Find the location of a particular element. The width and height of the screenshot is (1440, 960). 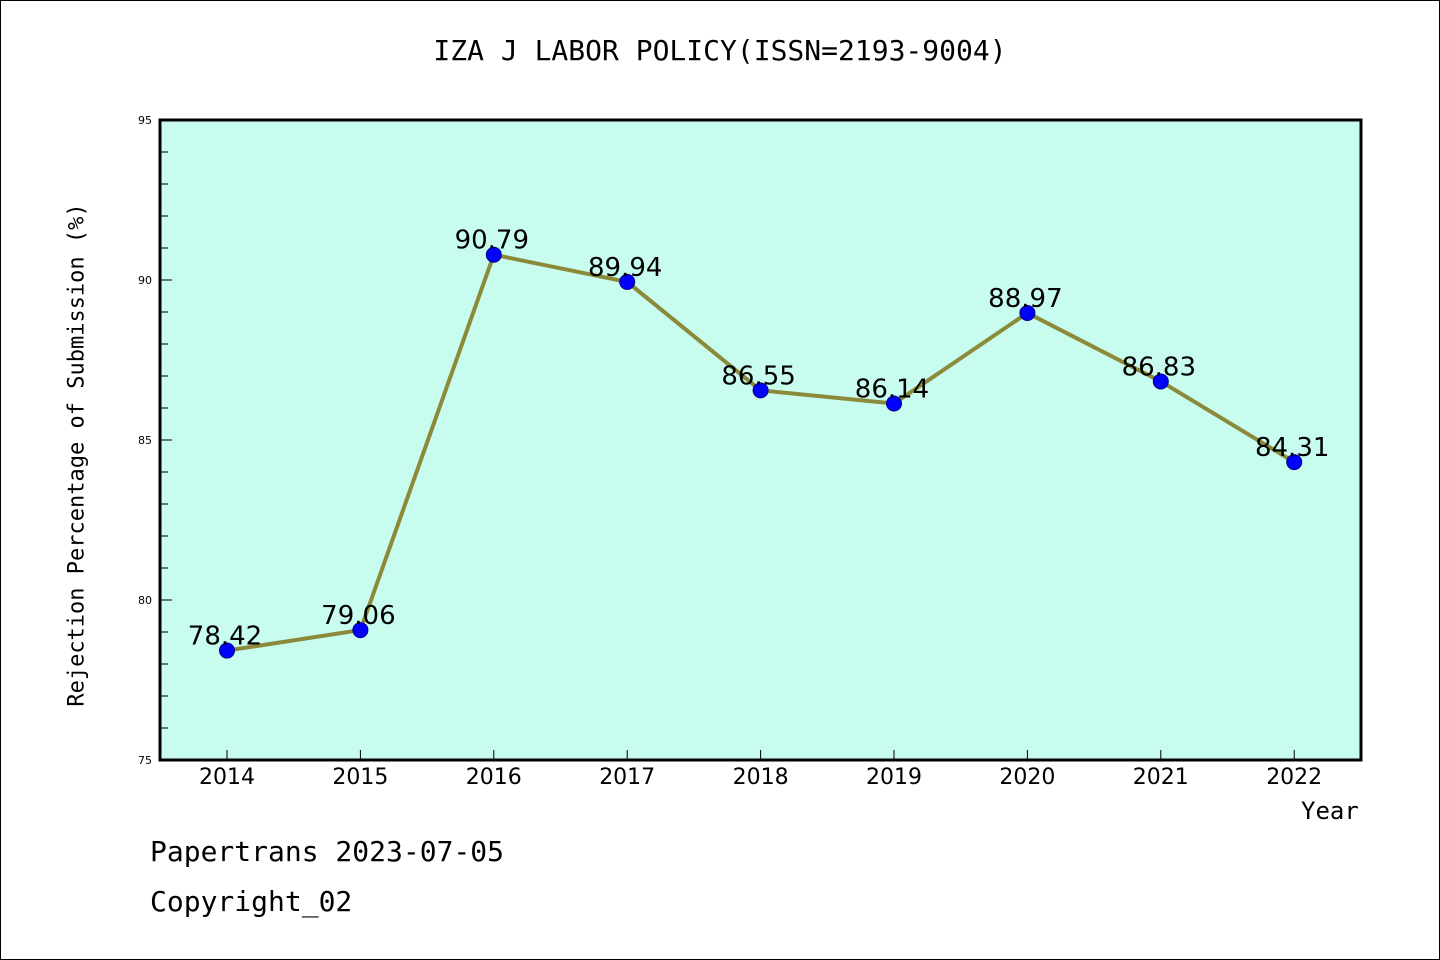

y-axis: 75 80 85 90 95 is located at coordinates (155, 440).